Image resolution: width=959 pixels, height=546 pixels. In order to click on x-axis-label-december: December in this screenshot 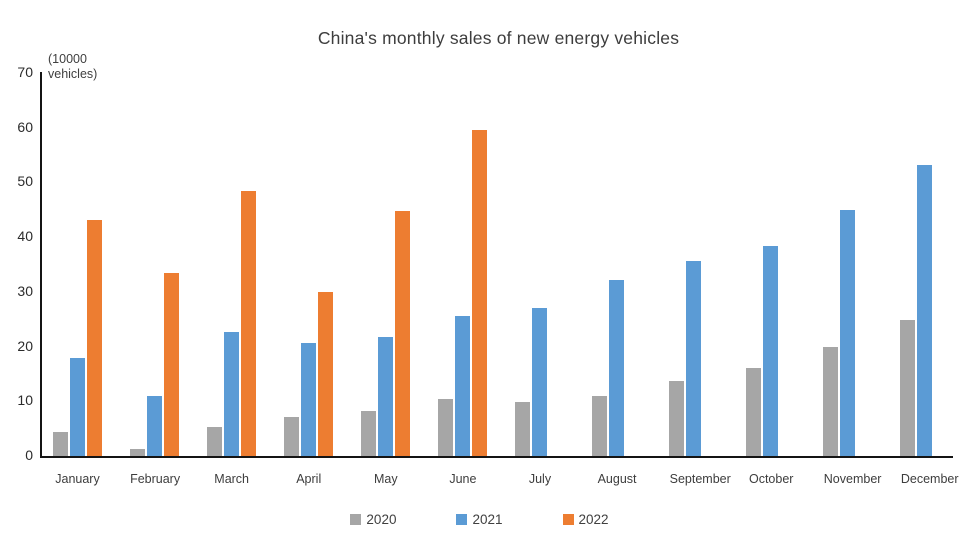, I will do `click(929, 479)`.